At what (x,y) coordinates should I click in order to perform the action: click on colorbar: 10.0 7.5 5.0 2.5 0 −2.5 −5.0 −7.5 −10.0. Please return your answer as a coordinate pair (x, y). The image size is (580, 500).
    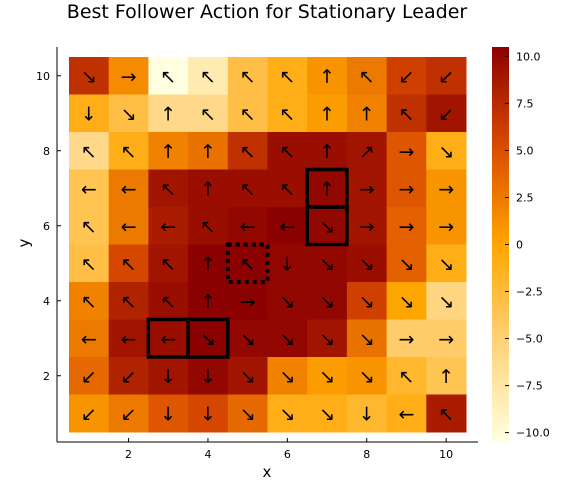
    Looking at the image, I should click on (521, 244).